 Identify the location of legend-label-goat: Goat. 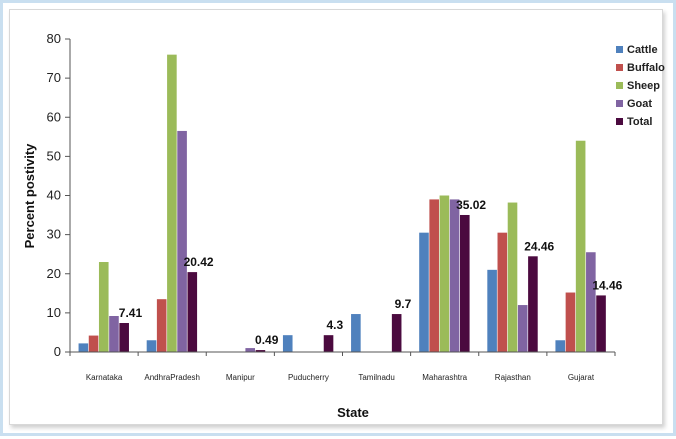
(639, 104).